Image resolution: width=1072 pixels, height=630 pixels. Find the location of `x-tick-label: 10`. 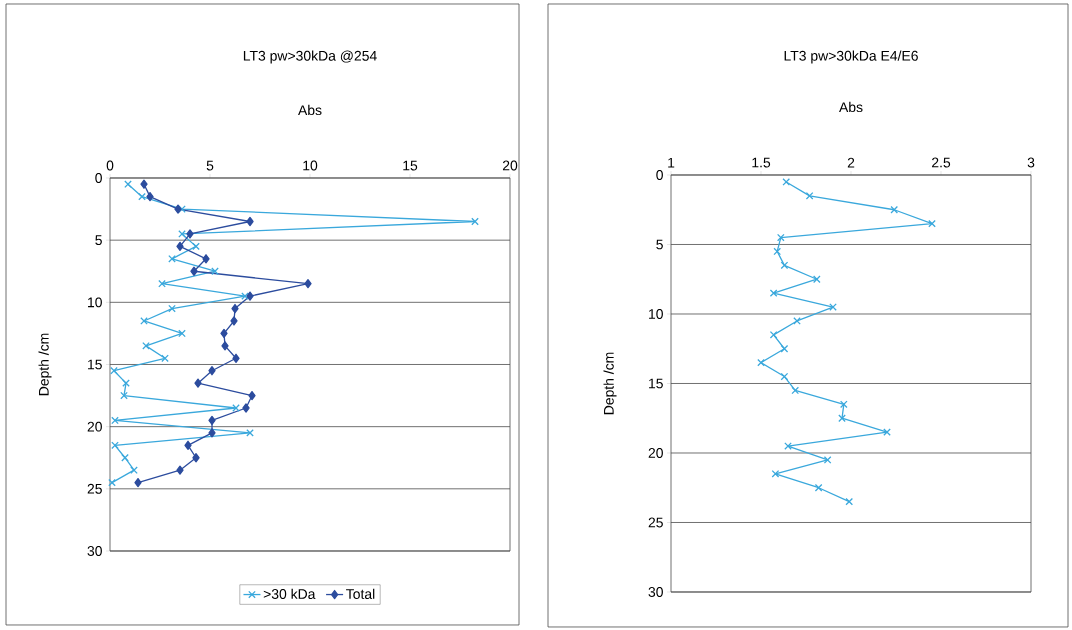

x-tick-label: 10 is located at coordinates (310, 165).